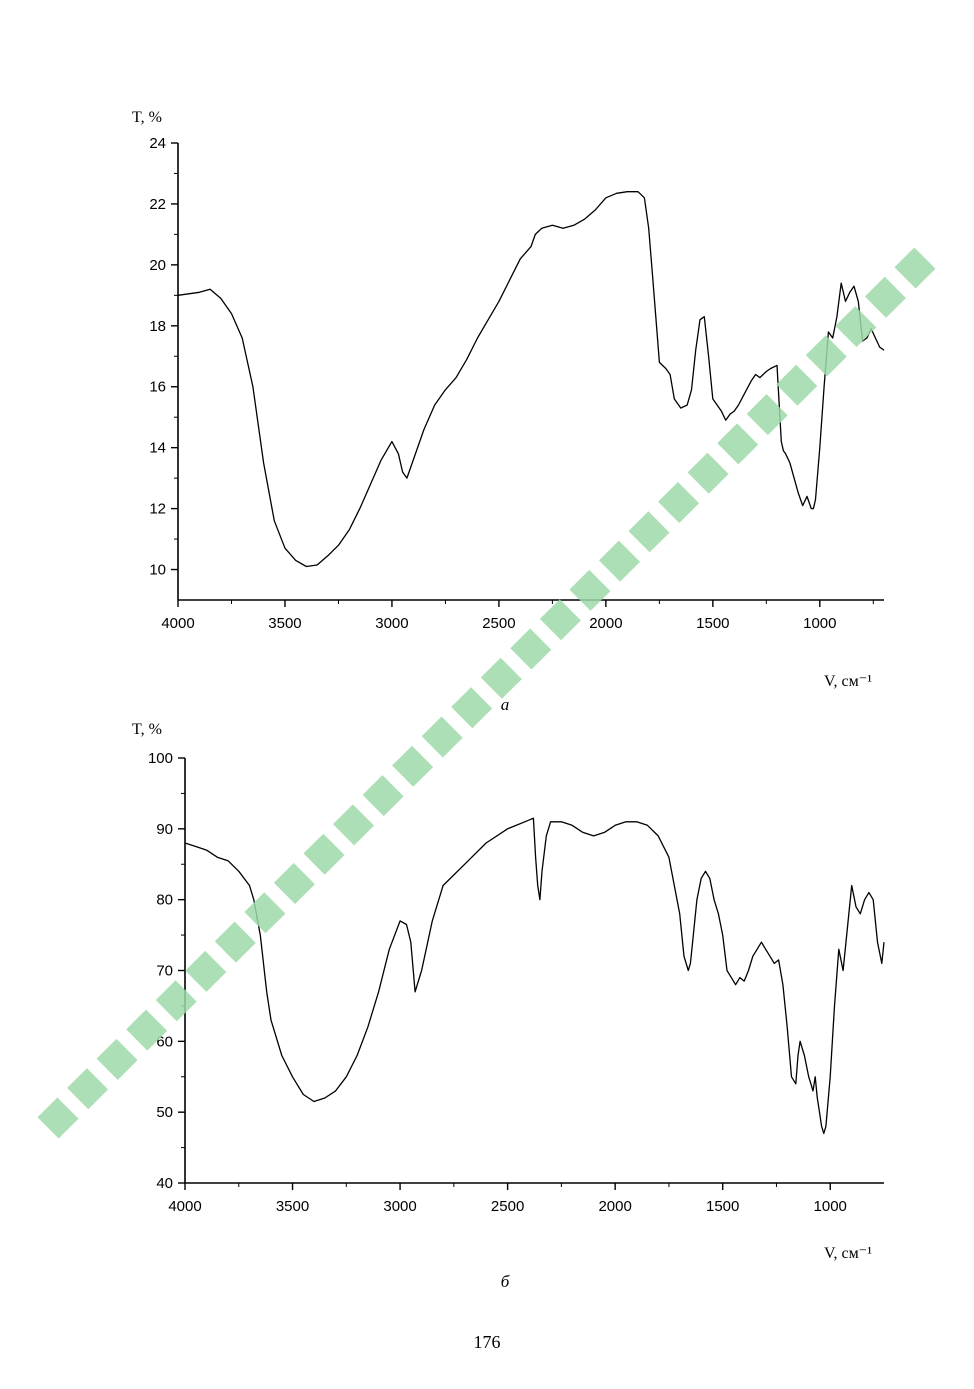 Image resolution: width=974 pixels, height=1389 pixels. Describe the element at coordinates (157, 204) in the screenshot. I see `y-tick-label: 22` at that location.